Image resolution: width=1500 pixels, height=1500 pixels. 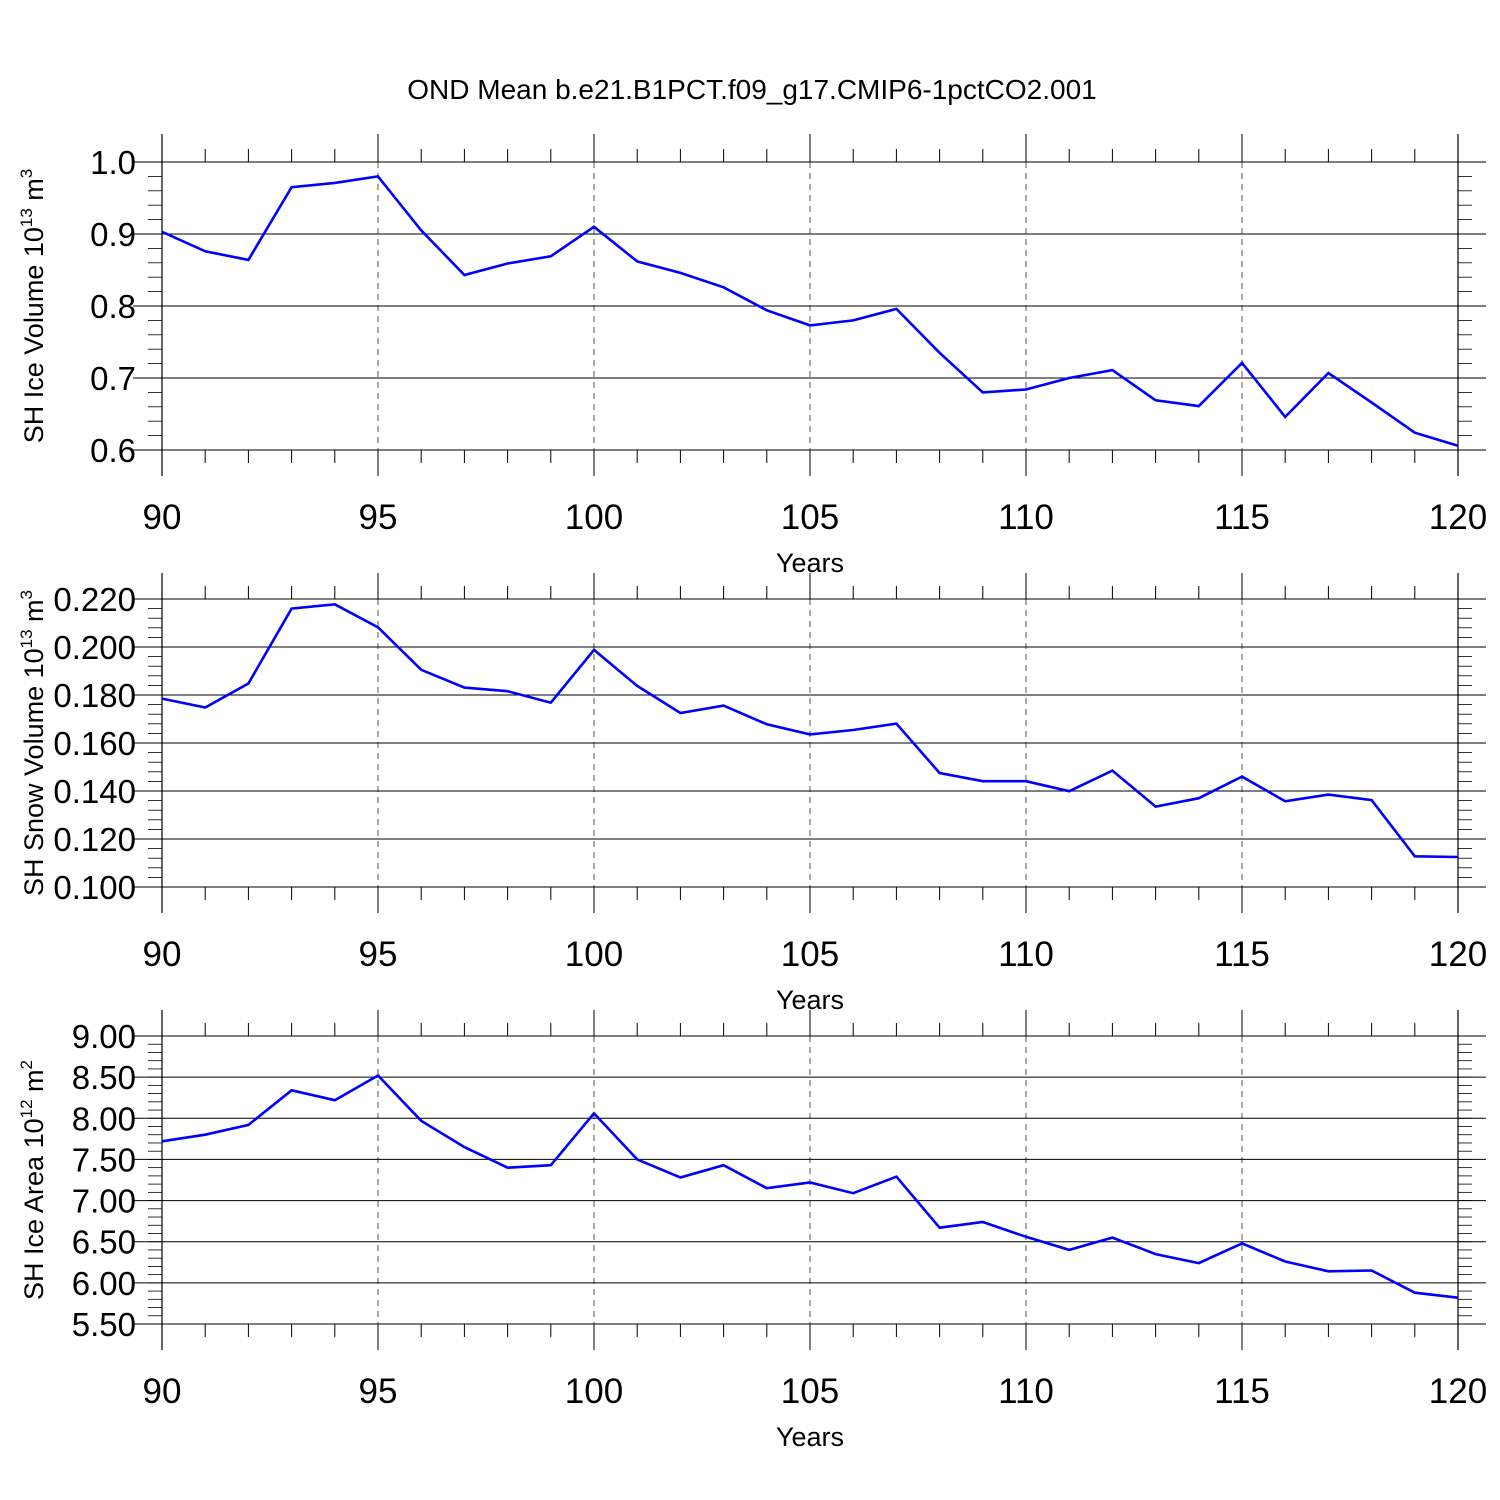 What do you see at coordinates (113, 306) in the screenshot?
I see `y-tick-label: 0.8` at bounding box center [113, 306].